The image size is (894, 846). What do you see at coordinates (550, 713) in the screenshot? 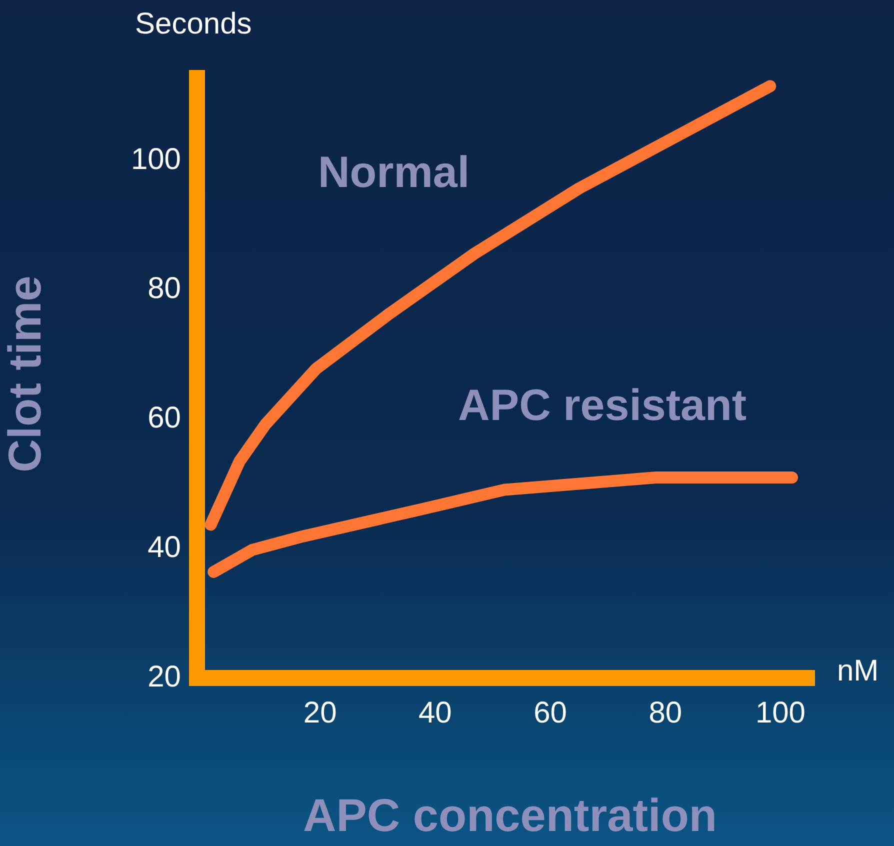
I see `x-tick-label: 60` at bounding box center [550, 713].